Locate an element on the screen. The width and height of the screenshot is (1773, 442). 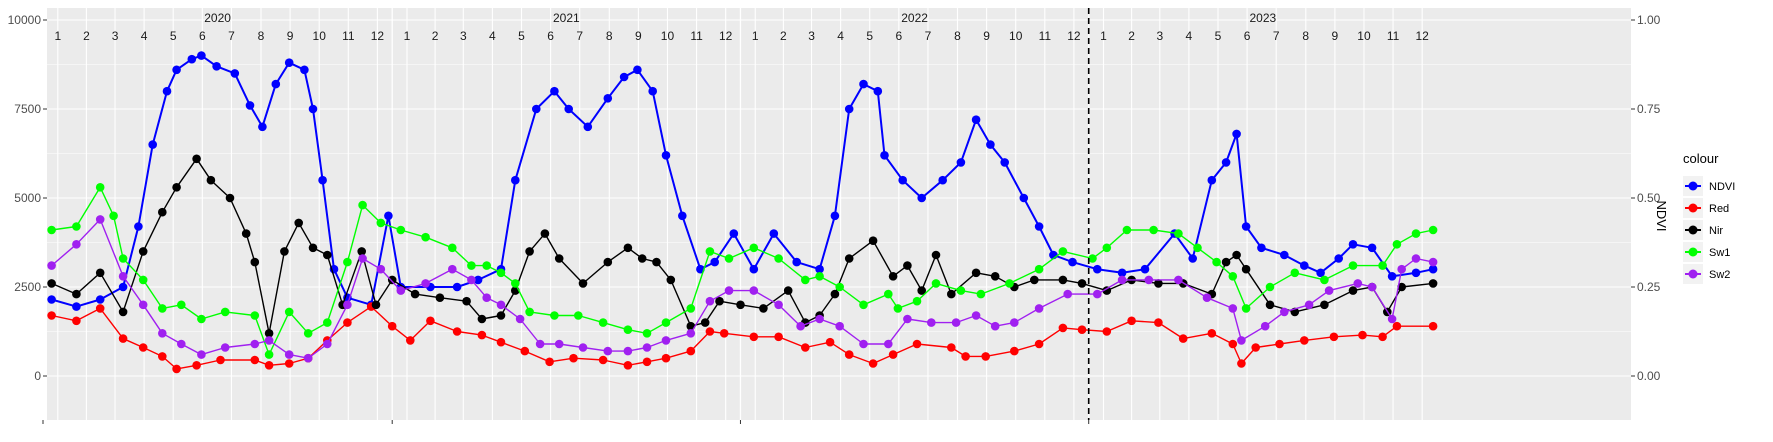
year-label: 2021 is located at coordinates (566, 18).